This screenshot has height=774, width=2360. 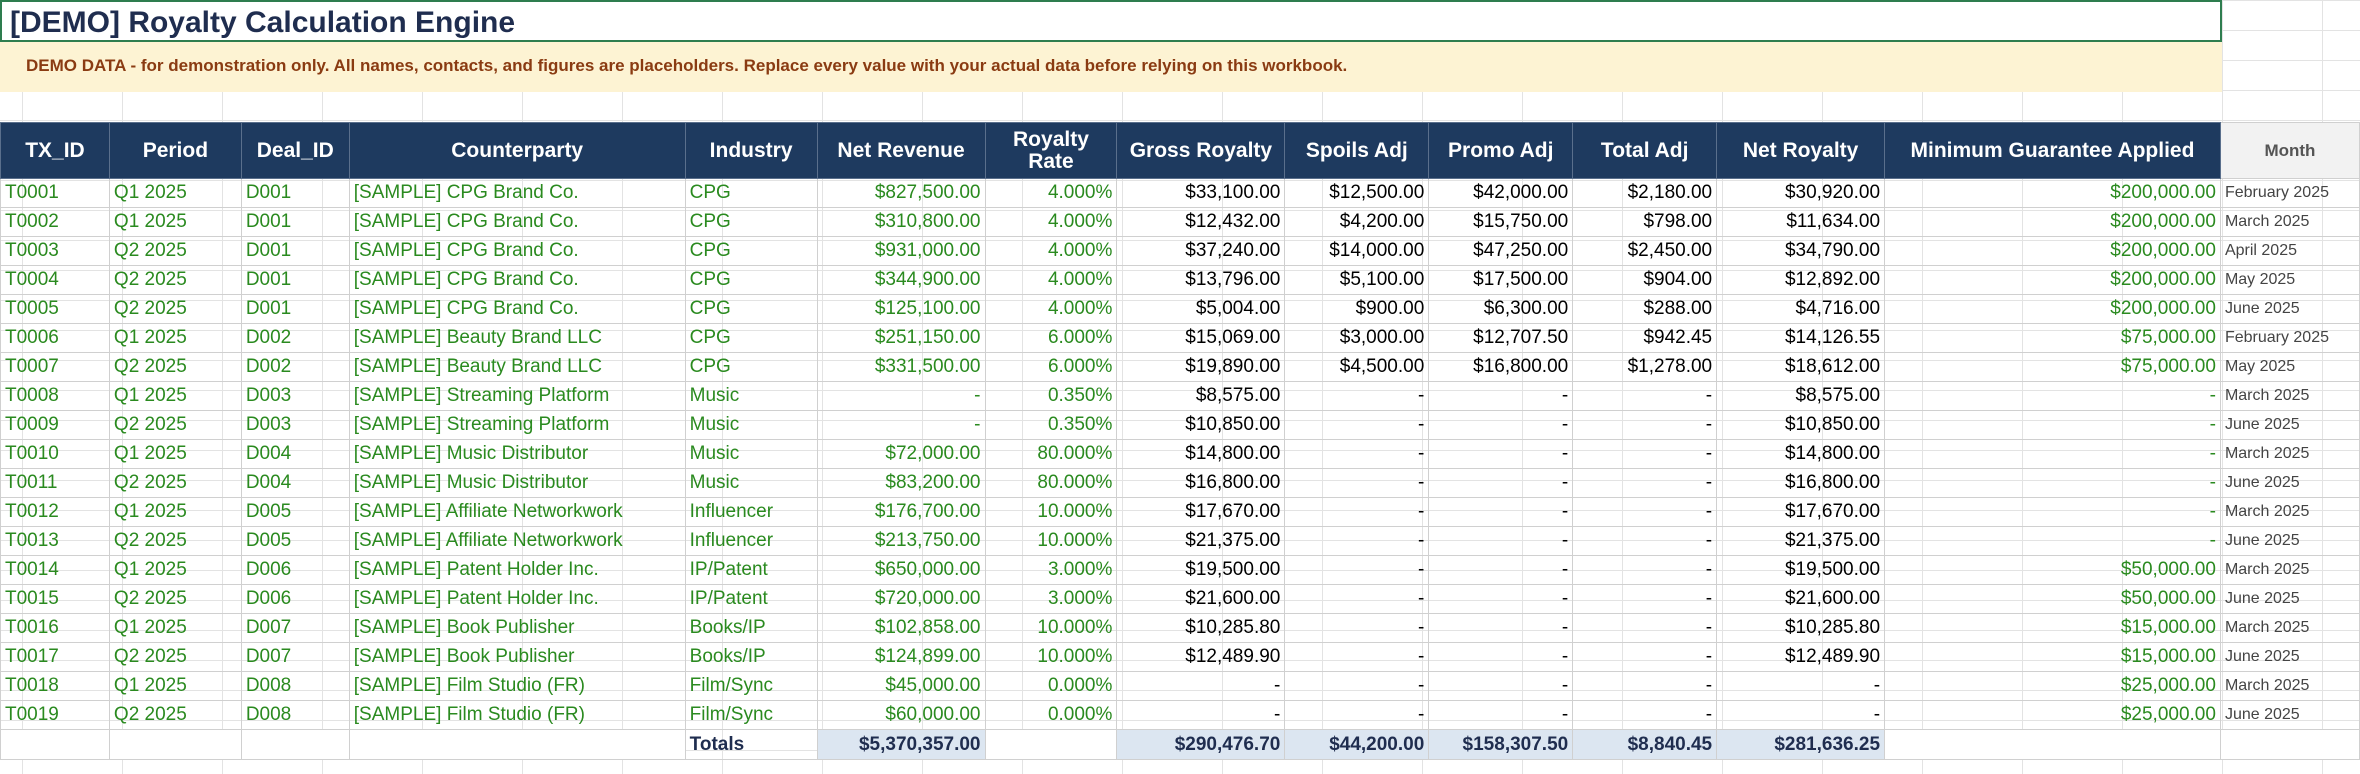 I want to click on cell-month: May 2025, so click(x=2289, y=367).